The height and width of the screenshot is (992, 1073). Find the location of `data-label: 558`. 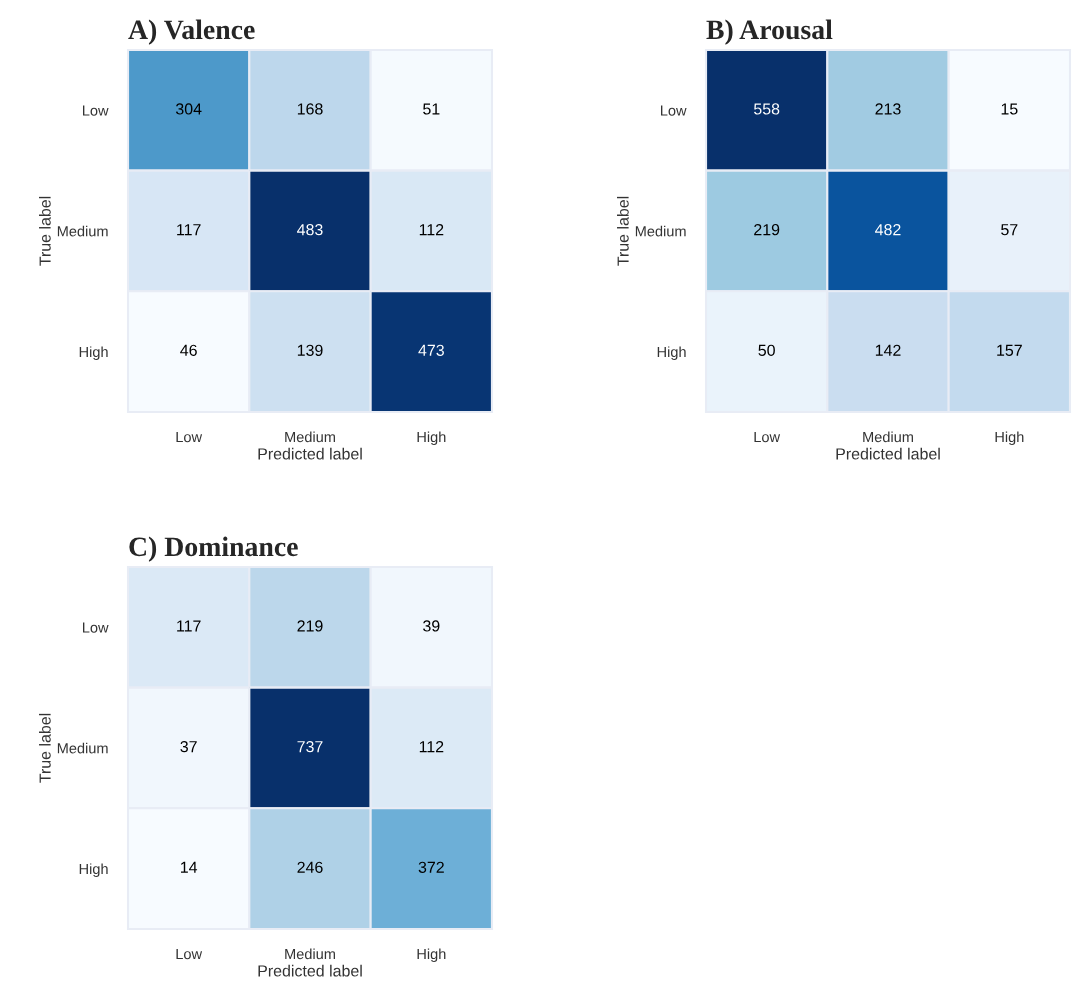

data-label: 558 is located at coordinates (766, 109).